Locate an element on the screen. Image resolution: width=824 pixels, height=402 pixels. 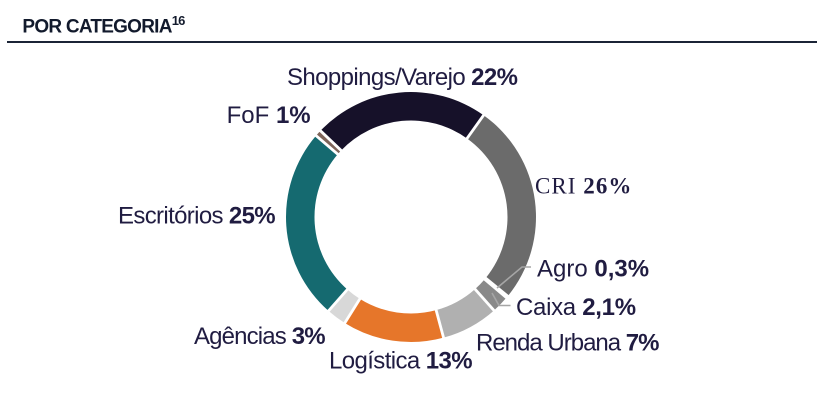
svg-text: Shoppings/Varejo 22% is located at coordinates (402, 77).